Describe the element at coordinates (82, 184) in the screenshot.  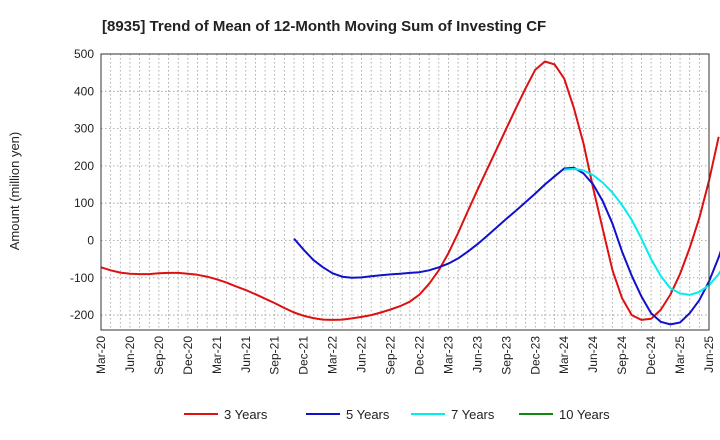
I see `y-tick-labels: 500 400 300 200 100 0 -100 -200` at that location.